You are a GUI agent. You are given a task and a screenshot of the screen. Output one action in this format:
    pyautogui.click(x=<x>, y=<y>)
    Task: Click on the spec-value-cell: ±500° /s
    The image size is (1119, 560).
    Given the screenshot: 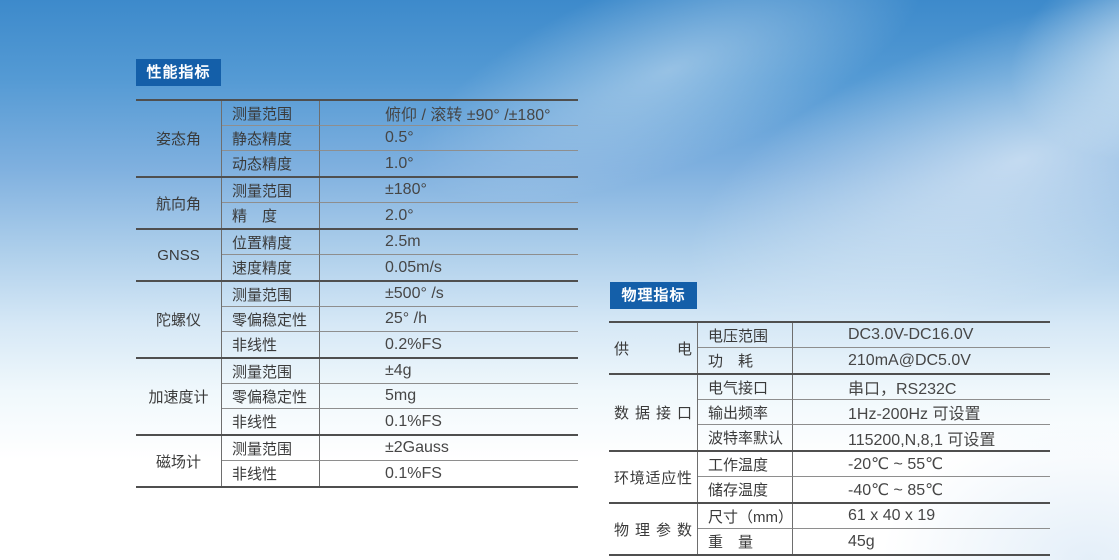 What is the action you would take?
    pyautogui.click(x=449, y=294)
    